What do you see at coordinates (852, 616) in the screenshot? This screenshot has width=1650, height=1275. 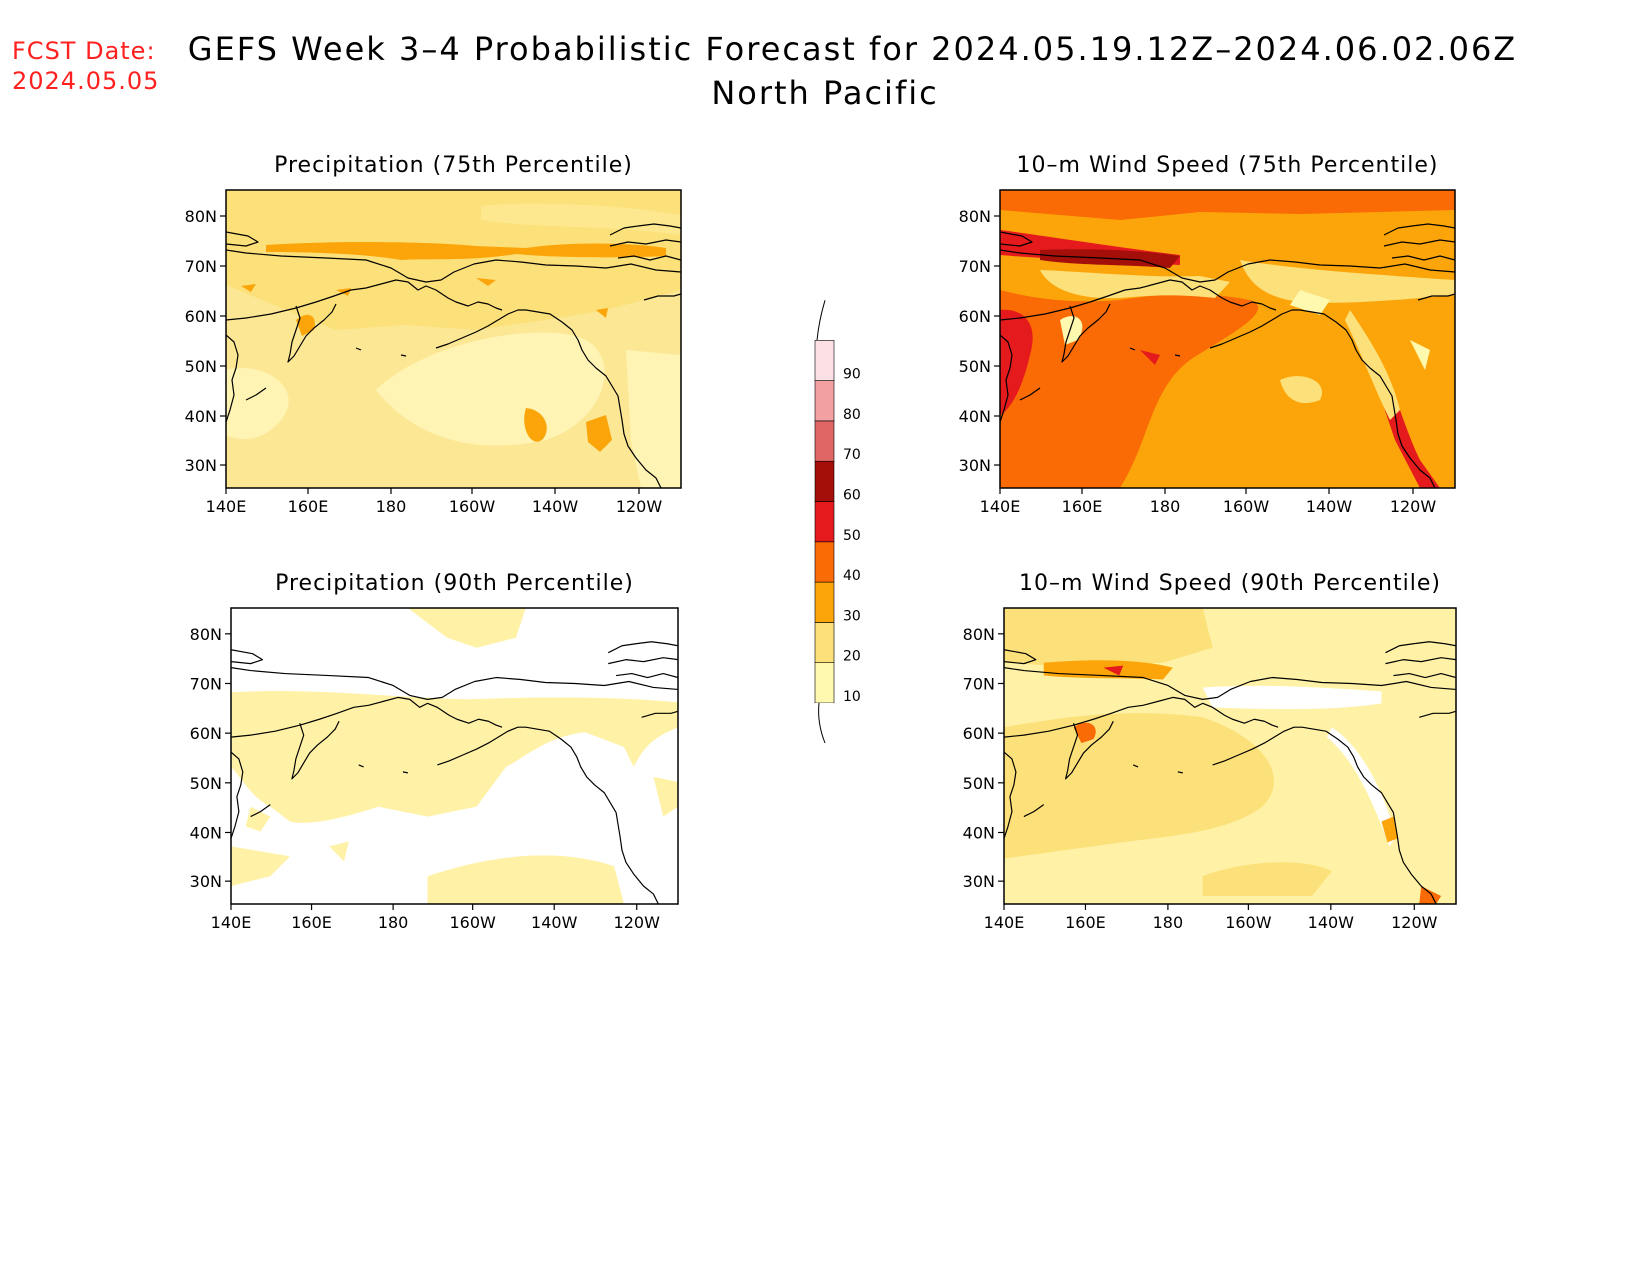 I see `colorbar-label: 30` at bounding box center [852, 616].